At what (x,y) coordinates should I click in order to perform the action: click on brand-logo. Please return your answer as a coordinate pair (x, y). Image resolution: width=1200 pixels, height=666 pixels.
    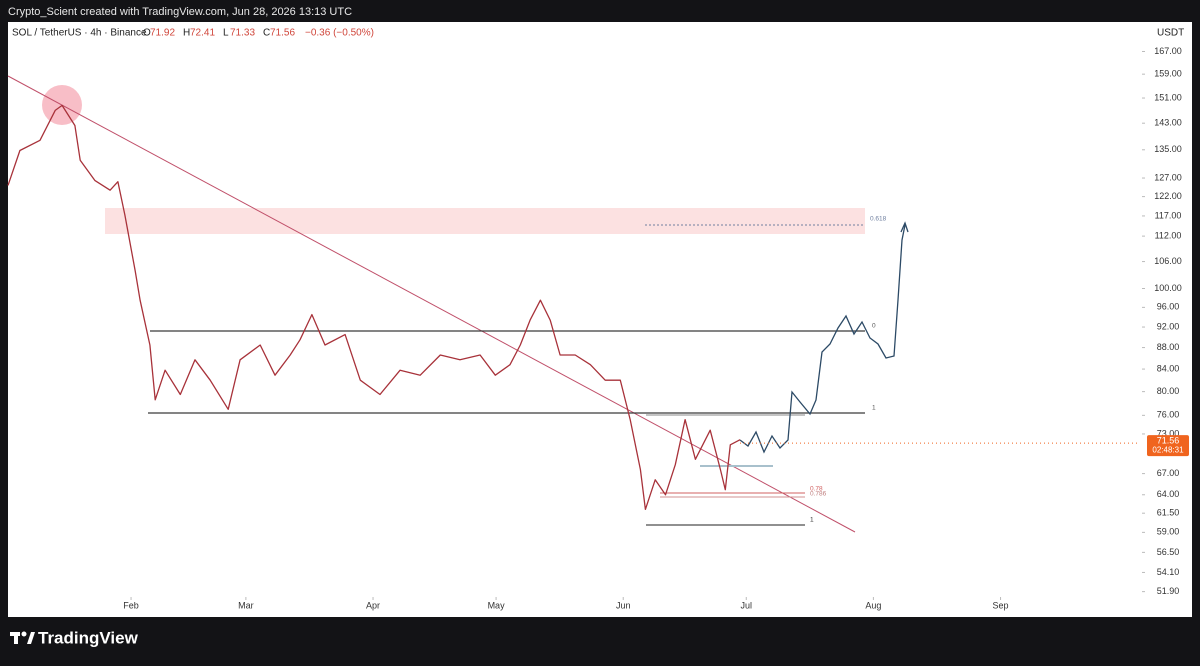
    Looking at the image, I should click on (22, 637).